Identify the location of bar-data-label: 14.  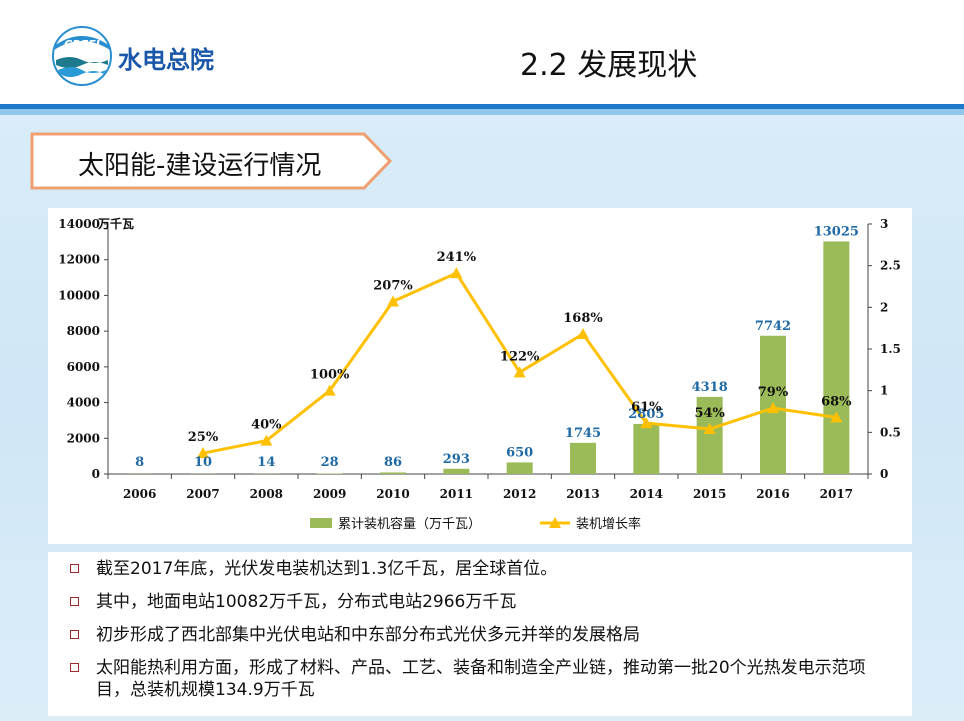
(266, 462).